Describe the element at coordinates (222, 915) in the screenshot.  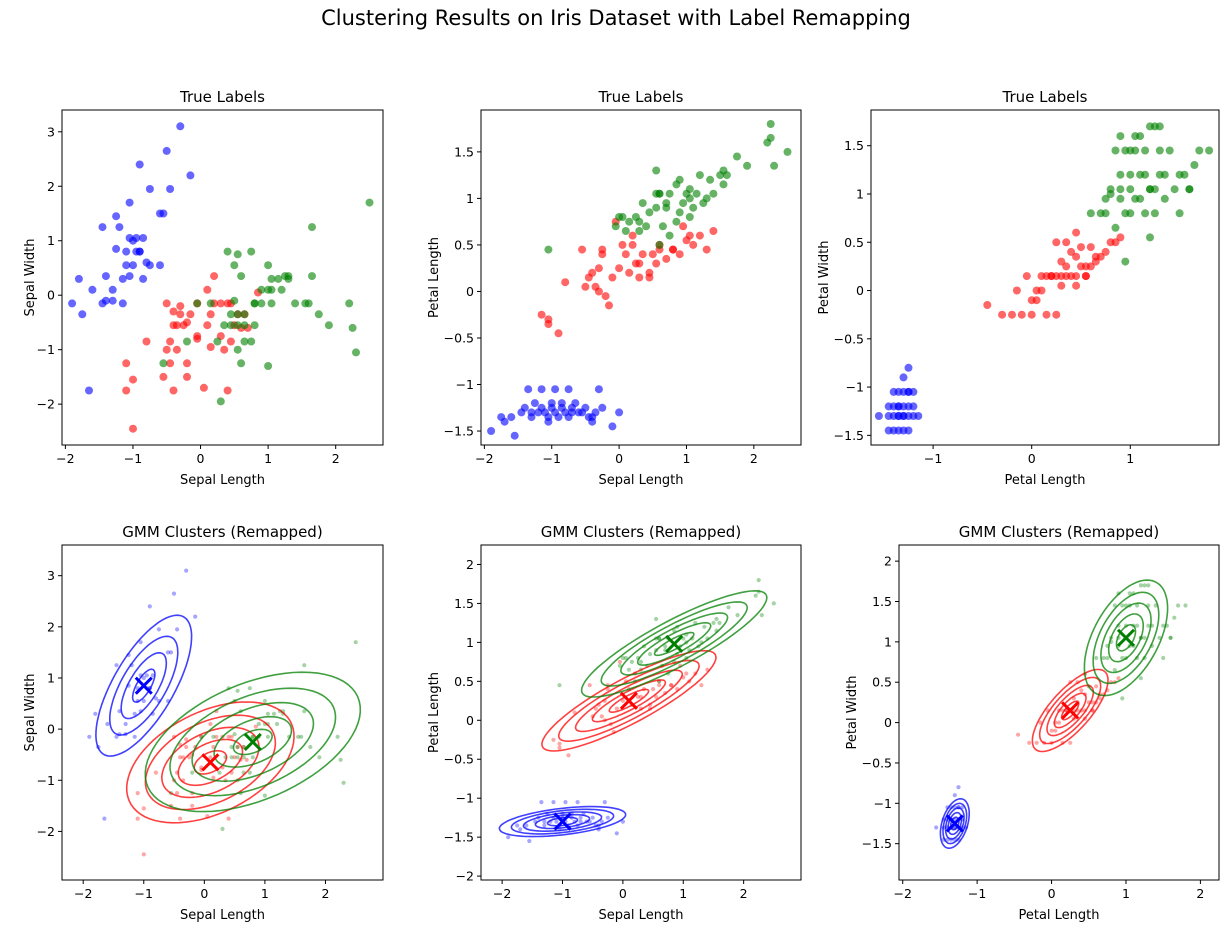
I see `x-axis-label: Sepal Length` at that location.